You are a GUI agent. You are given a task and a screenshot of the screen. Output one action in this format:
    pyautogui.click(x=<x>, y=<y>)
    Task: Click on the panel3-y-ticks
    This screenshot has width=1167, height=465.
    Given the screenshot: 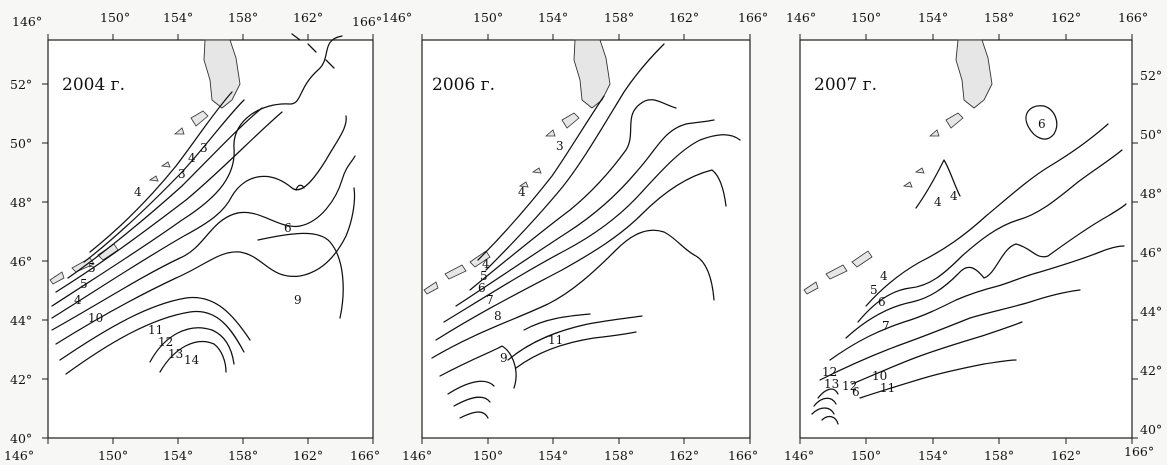 What is the action you would take?
    pyautogui.click(x=1135, y=261)
    